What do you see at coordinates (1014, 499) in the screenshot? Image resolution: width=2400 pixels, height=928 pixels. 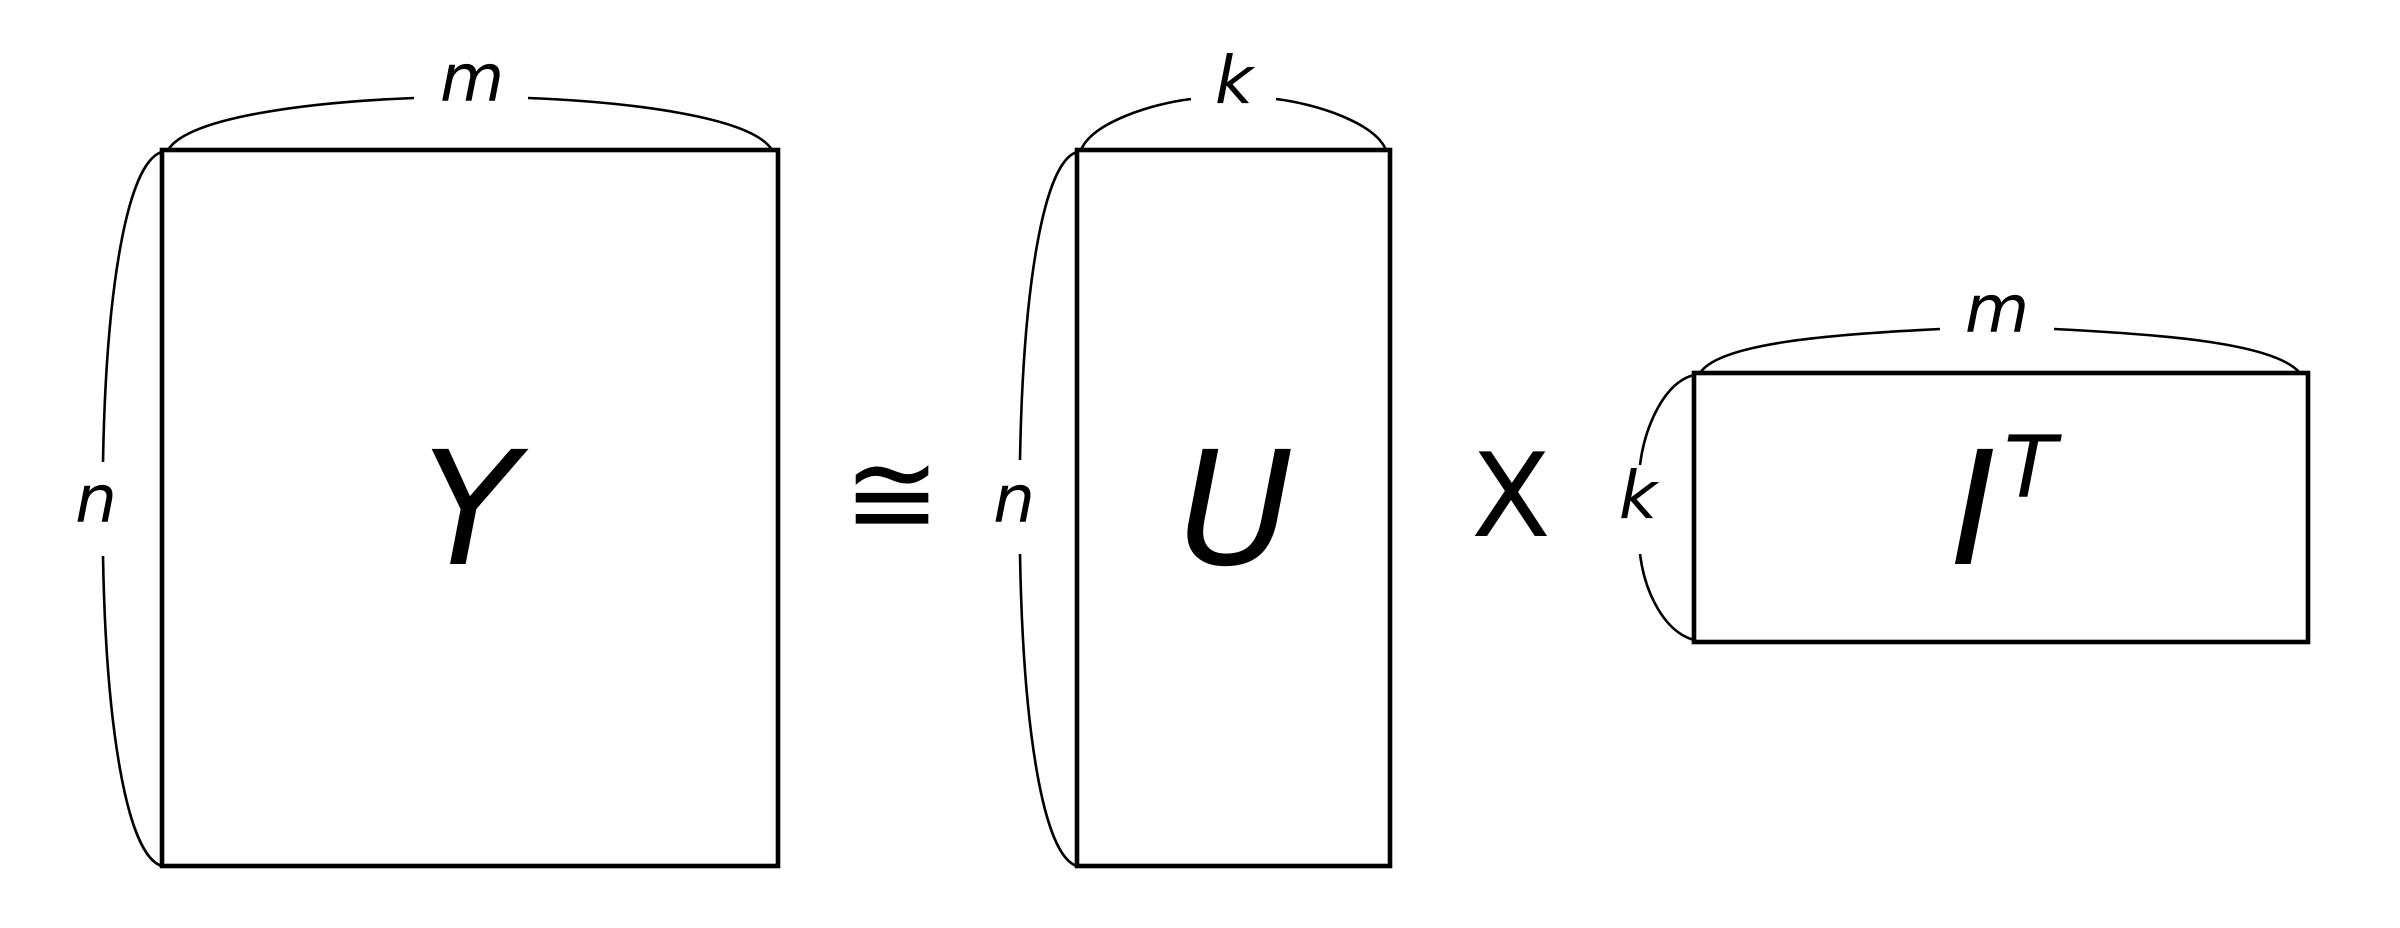 I see `matrix-u-rows-label: n` at bounding box center [1014, 499].